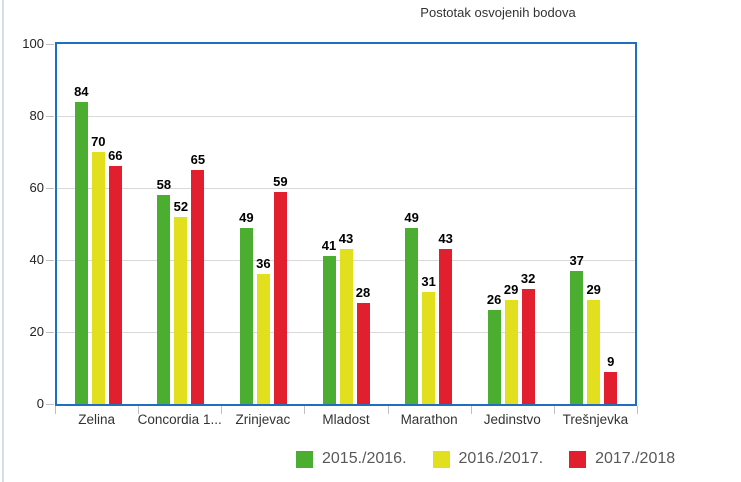 The image size is (741, 482). I want to click on y-axis-tick-label: 80, so click(36, 115).